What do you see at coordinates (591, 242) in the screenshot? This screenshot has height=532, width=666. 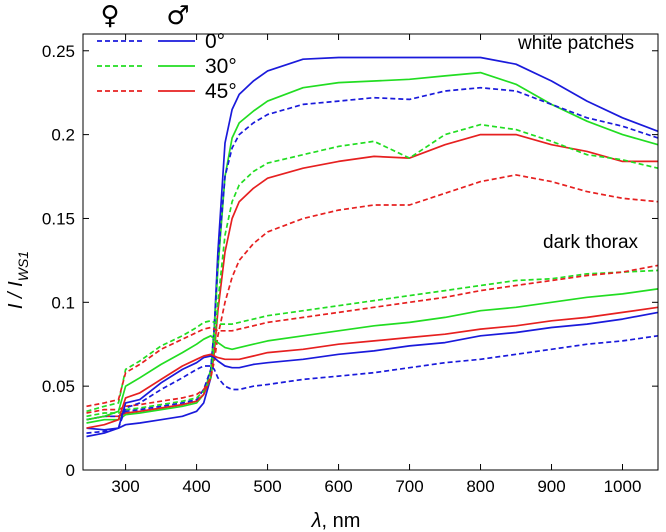 I see `annotation-dark-thorax: dark thorax` at bounding box center [591, 242].